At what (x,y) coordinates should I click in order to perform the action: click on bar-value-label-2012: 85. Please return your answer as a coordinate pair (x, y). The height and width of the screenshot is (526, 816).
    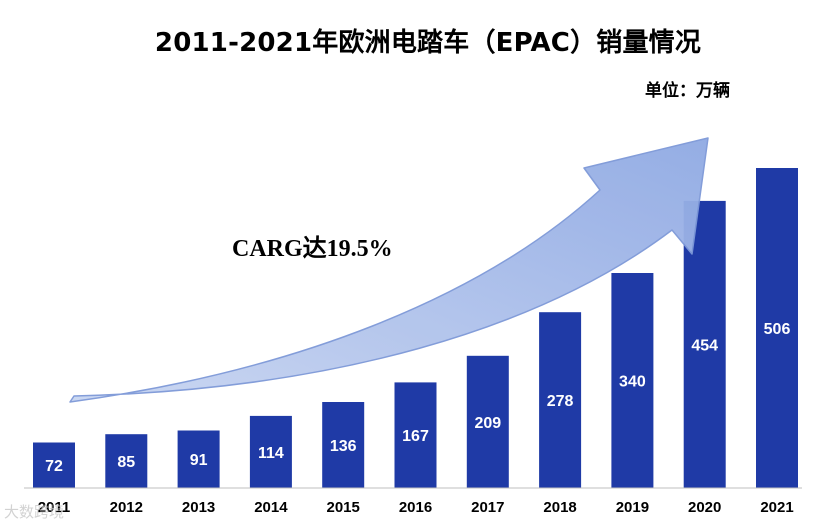
    Looking at the image, I should click on (126, 462).